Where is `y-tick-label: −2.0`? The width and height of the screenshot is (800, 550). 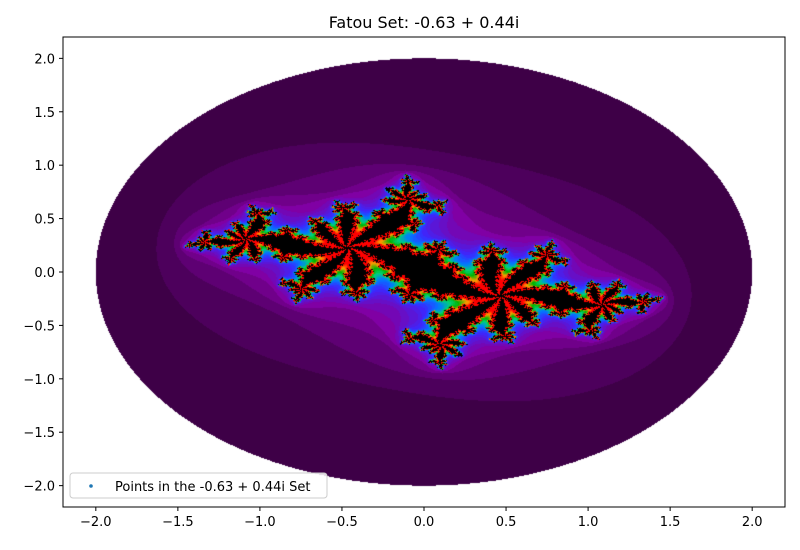 y-tick-label: −2.0 is located at coordinates (39, 487).